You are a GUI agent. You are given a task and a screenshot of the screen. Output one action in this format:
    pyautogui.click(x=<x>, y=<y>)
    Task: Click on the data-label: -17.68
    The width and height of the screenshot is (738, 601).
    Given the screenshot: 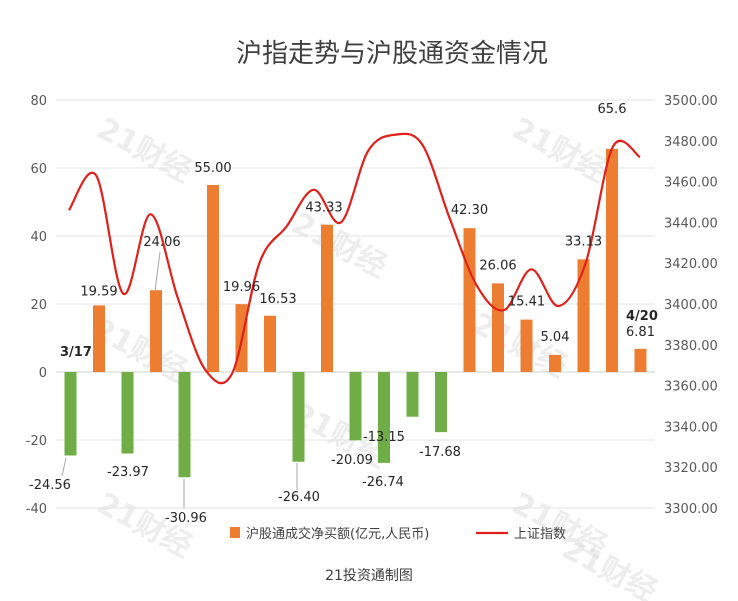 What is the action you would take?
    pyautogui.click(x=440, y=452)
    